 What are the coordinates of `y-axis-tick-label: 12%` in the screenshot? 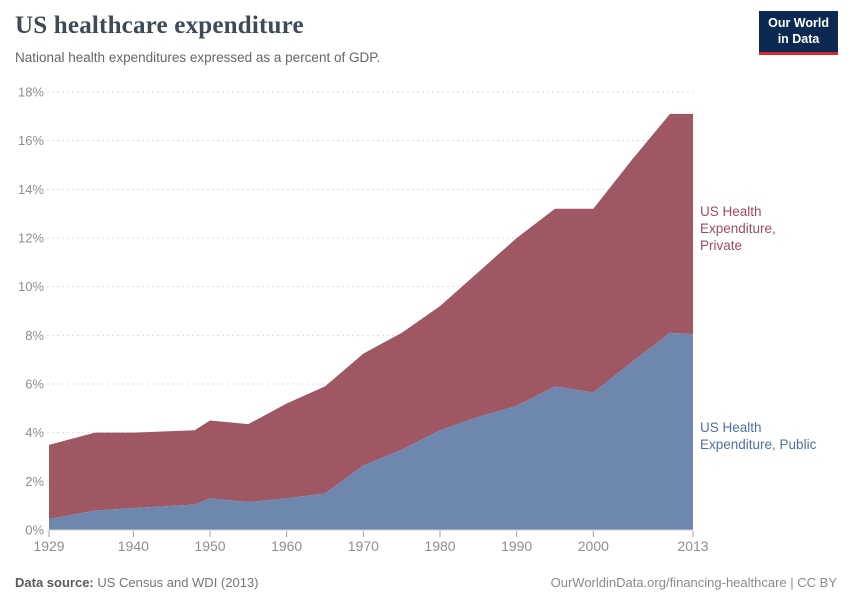 It's located at (31, 238).